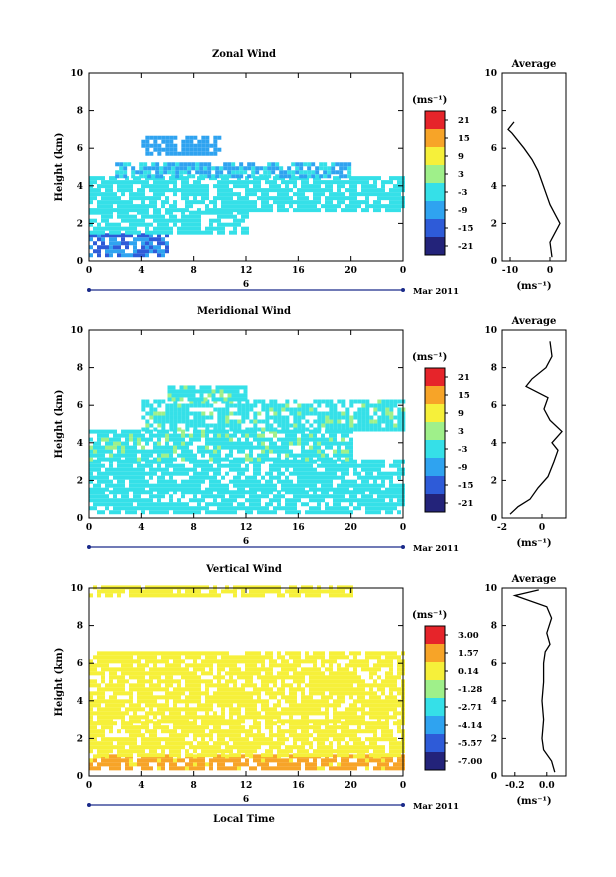 The width and height of the screenshot is (616, 877). Describe the element at coordinates (429, 357) in the screenshot. I see `colorbar-unit: (ms⁻¹)` at that location.